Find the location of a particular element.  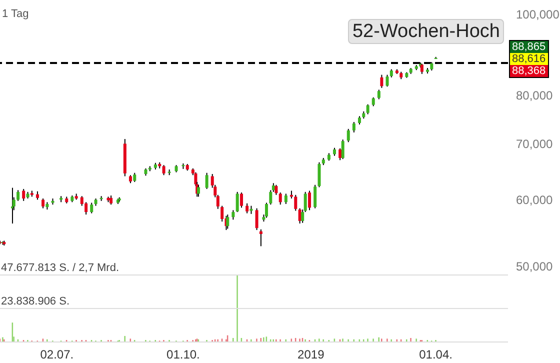

ref-line-label: 47.677.813 S. / 2,7 Mrd. is located at coordinates (60, 268).